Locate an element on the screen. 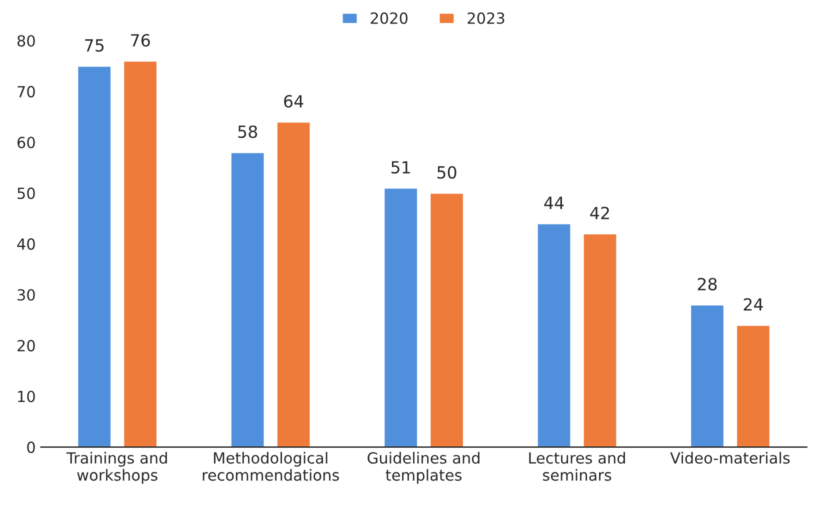  y-tick-label: 30 is located at coordinates (26, 295).